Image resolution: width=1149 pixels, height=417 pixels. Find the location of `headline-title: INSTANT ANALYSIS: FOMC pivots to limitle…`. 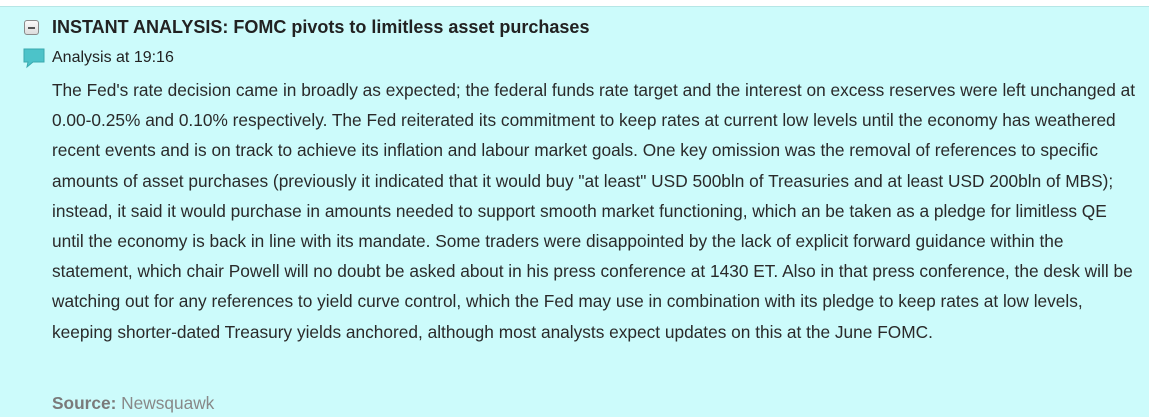

headline-title: INSTANT ANALYSIS: FOMC pivots to limitle… is located at coordinates (321, 26).